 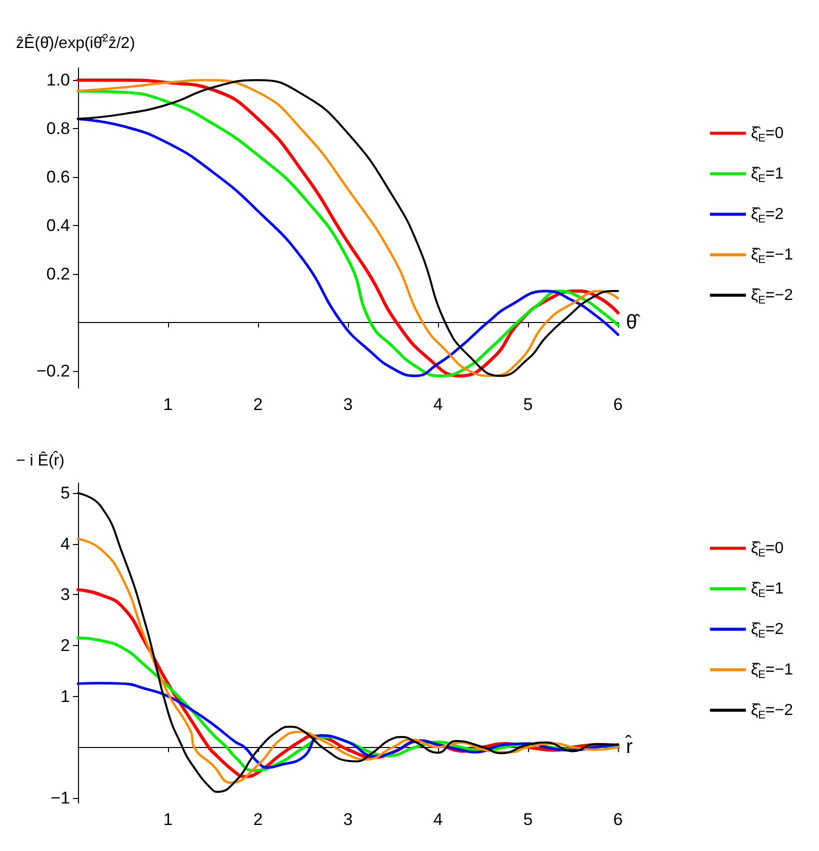 What do you see at coordinates (58, 128) in the screenshot?
I see `y-tick-label: 0.8` at bounding box center [58, 128].